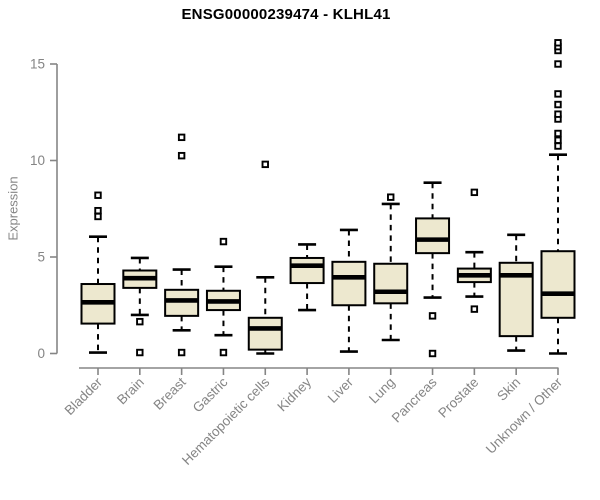  What do you see at coordinates (346, 317) in the screenshot?
I see `boxplot-liver: Liver` at bounding box center [346, 317].